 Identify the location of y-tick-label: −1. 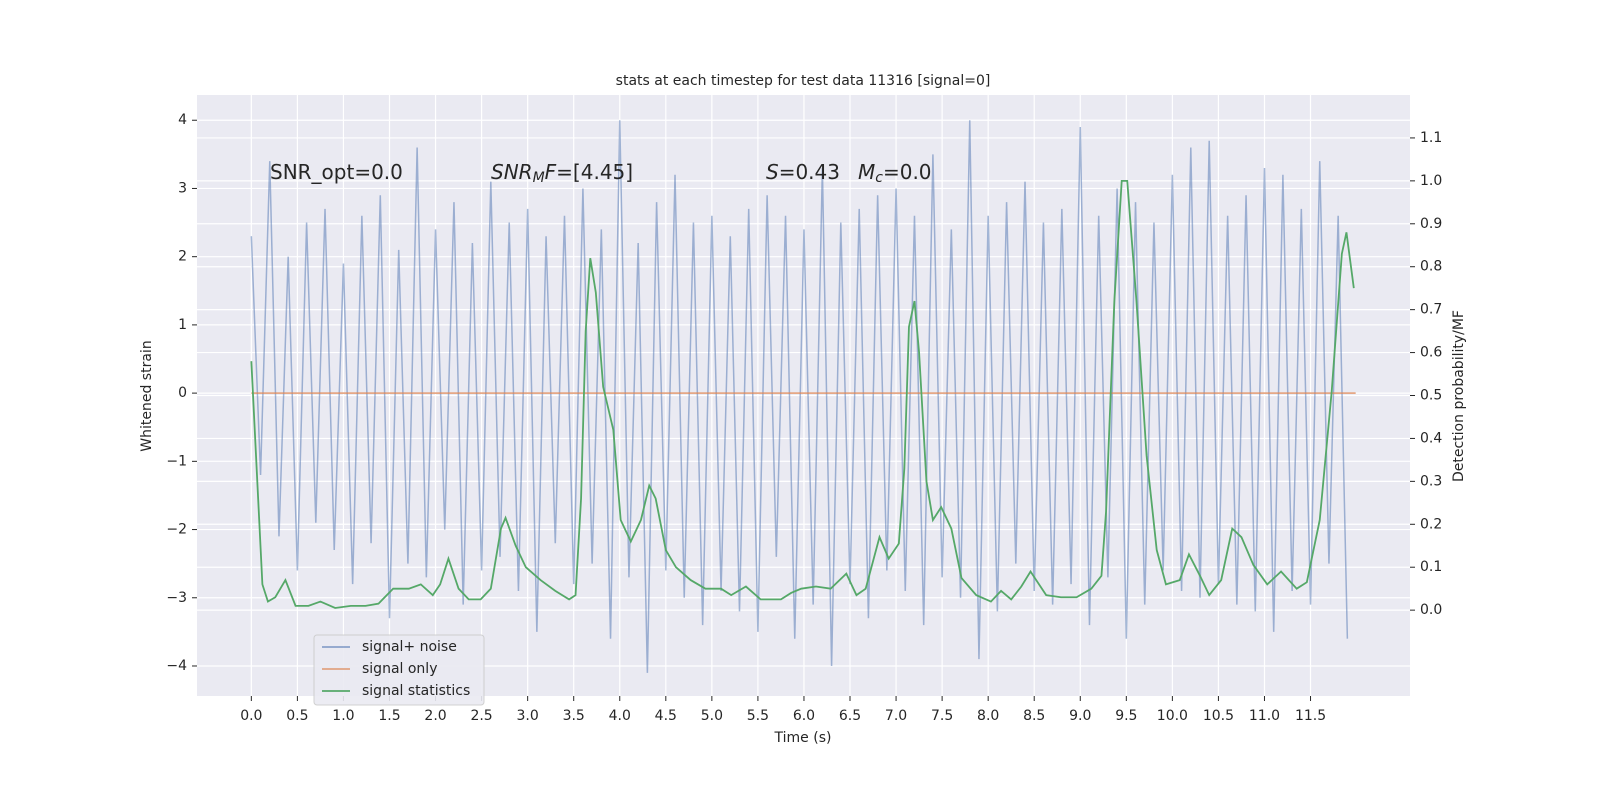
(176, 461).